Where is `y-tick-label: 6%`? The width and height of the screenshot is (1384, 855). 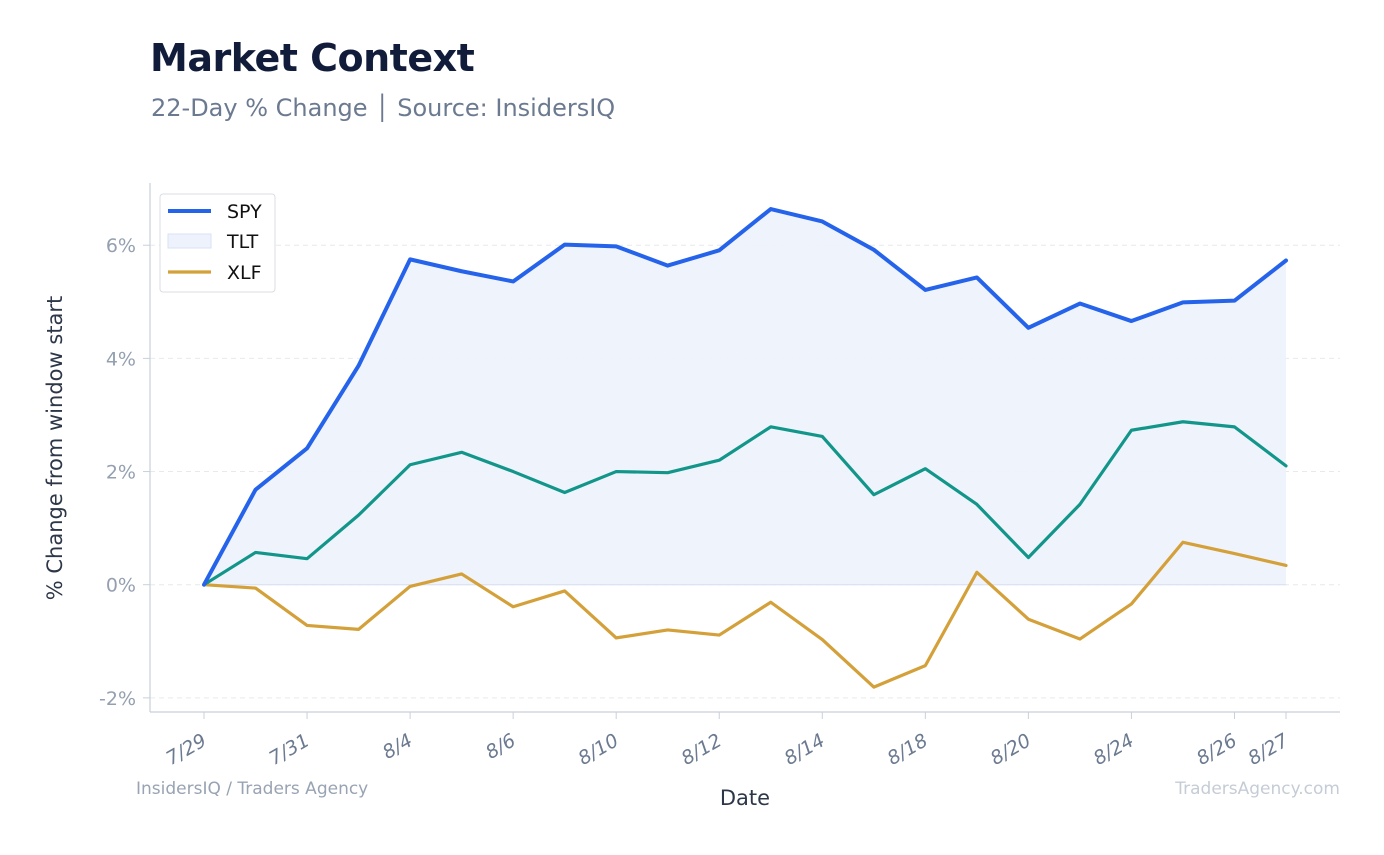
y-tick-label: 6% is located at coordinates (121, 246).